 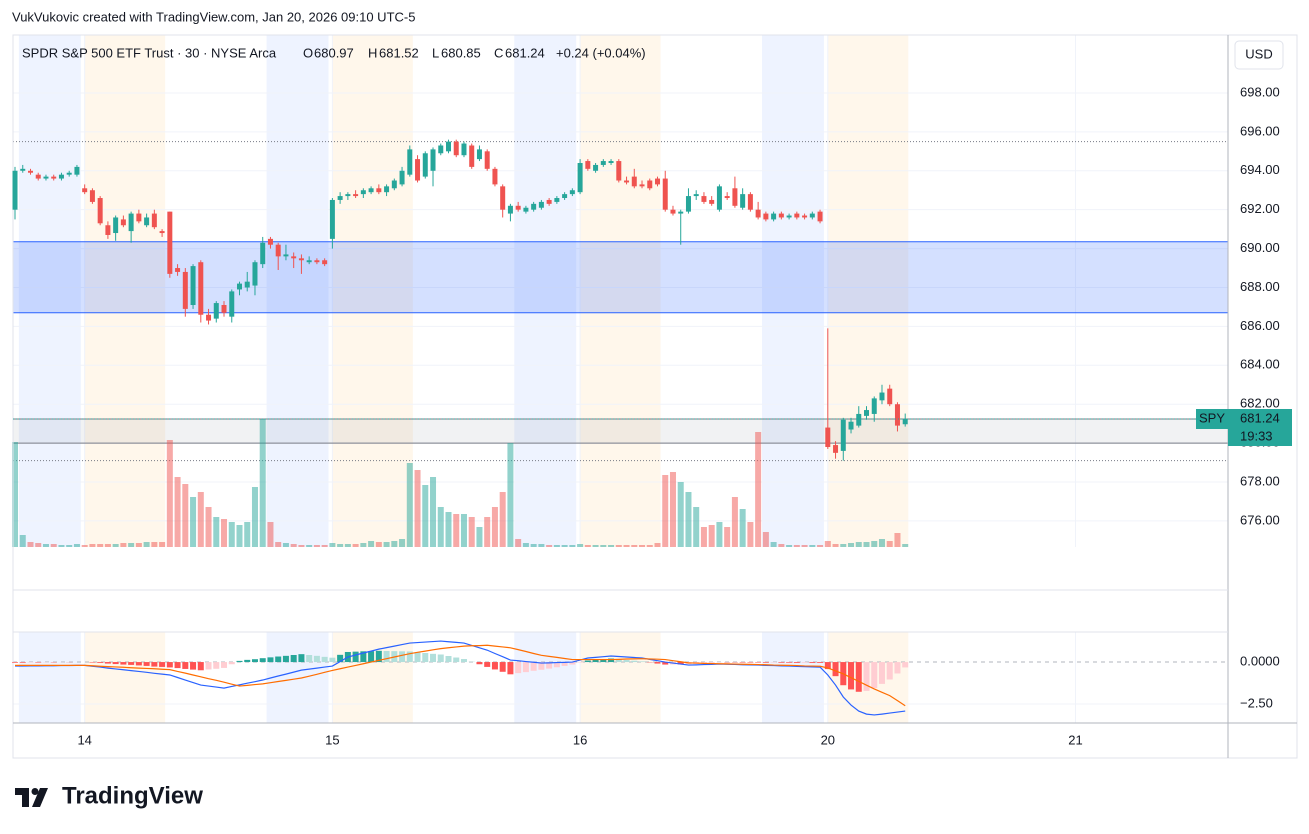 I want to click on currency-box, so click(x=1259, y=55).